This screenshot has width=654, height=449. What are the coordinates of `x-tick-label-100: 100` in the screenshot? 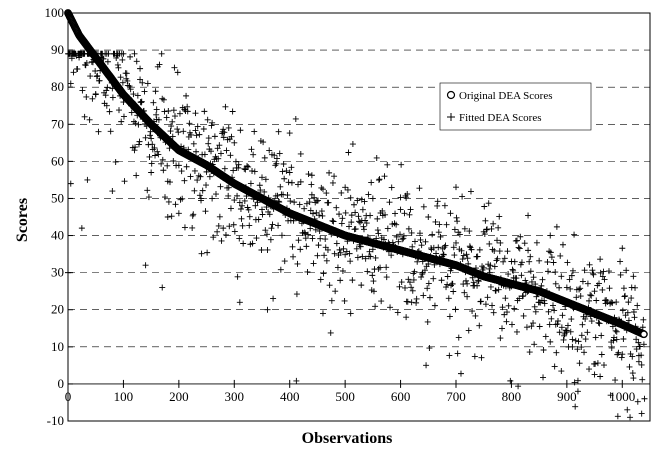 It's located at (124, 396).